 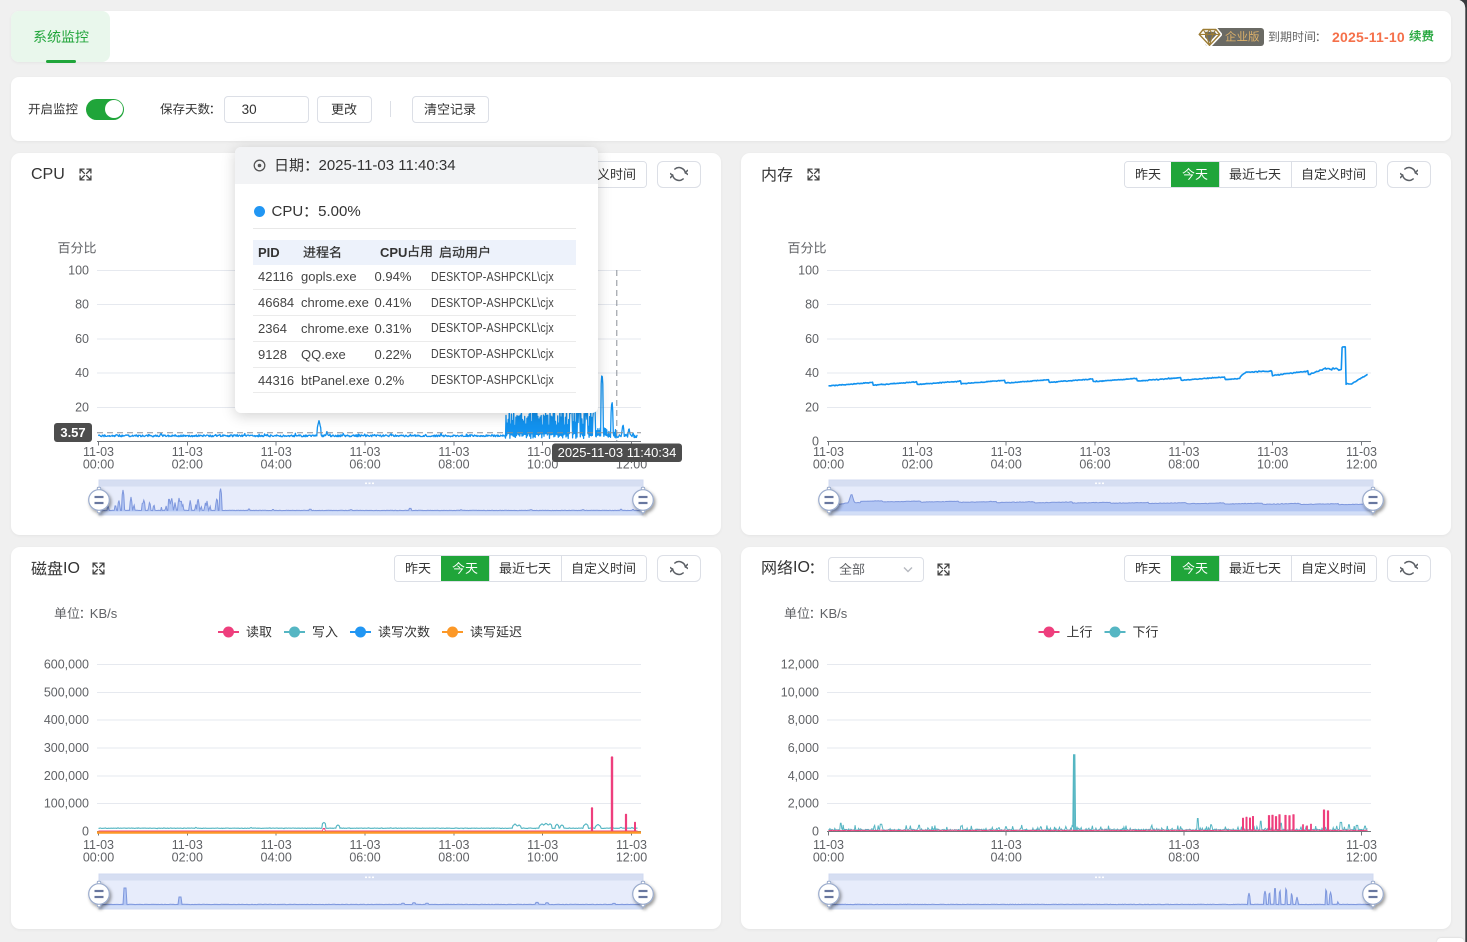 What do you see at coordinates (72, 432) in the screenshot?
I see `svg-text: 3.57` at bounding box center [72, 432].